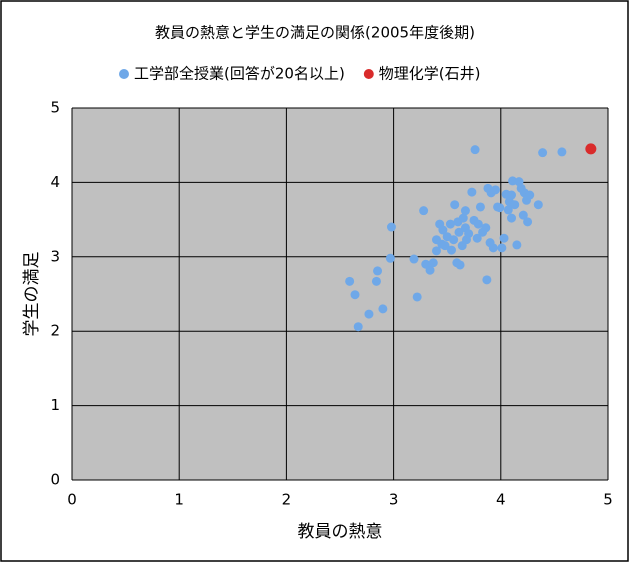 Image resolution: width=630 pixels, height=567 pixels. What do you see at coordinates (315, 33) in the screenshot?
I see `chart-title: 教員の熱意と学生の満足の関係(2005年度後期)` at bounding box center [315, 33].